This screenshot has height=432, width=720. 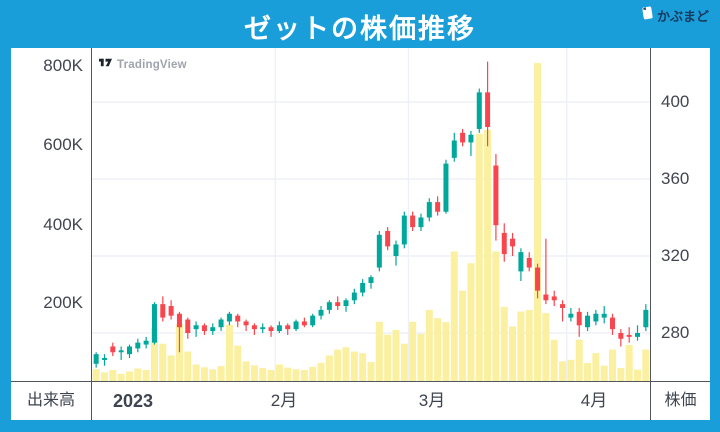 I want to click on price-tick-360: 360, so click(x=675, y=178).